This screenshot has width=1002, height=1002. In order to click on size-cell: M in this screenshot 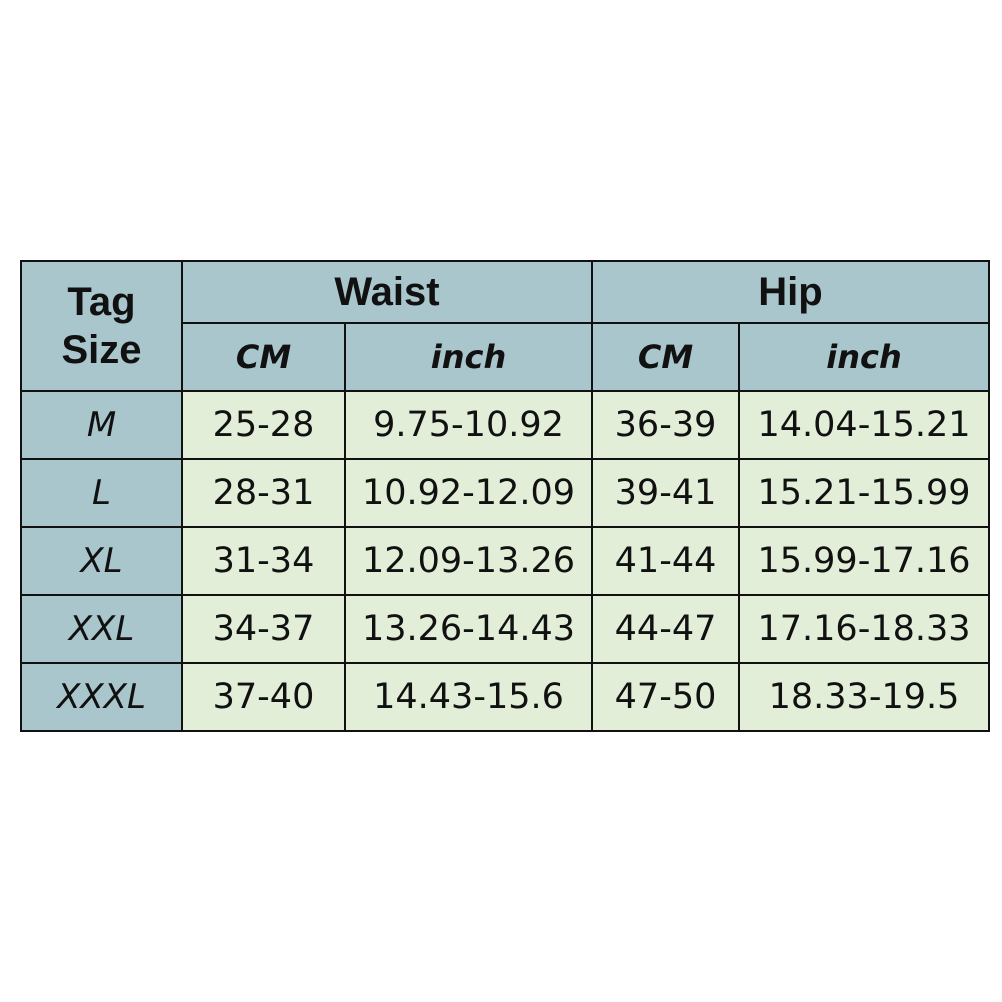, I will do `click(101, 425)`.